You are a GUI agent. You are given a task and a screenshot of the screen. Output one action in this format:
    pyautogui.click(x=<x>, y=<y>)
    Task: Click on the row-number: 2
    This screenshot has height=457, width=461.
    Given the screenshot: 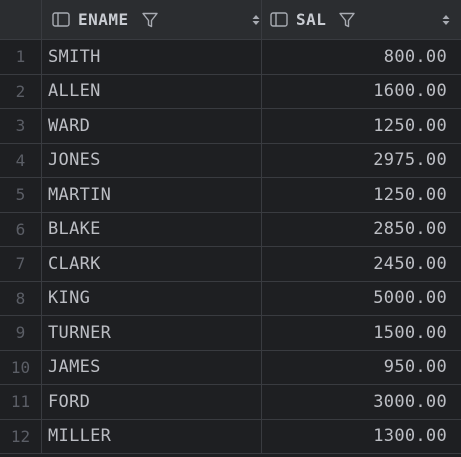 What is the action you would take?
    pyautogui.click(x=21, y=91)
    